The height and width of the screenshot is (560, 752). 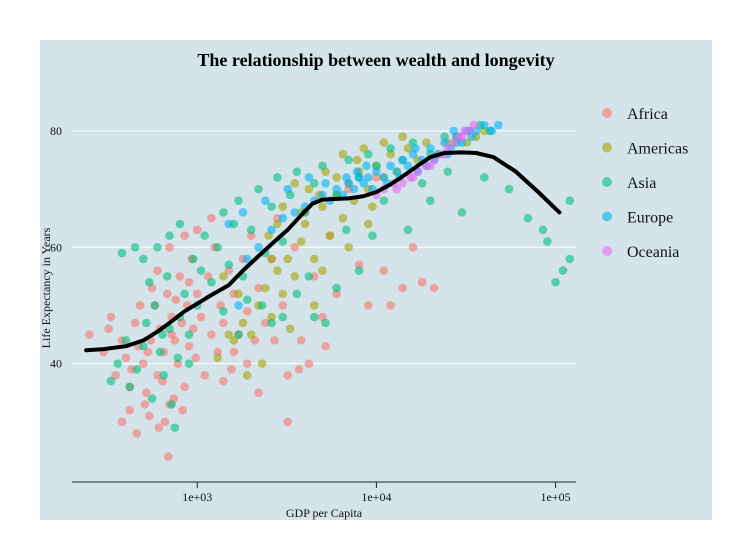 I want to click on x-tick-label: 1e+05, so click(x=556, y=497).